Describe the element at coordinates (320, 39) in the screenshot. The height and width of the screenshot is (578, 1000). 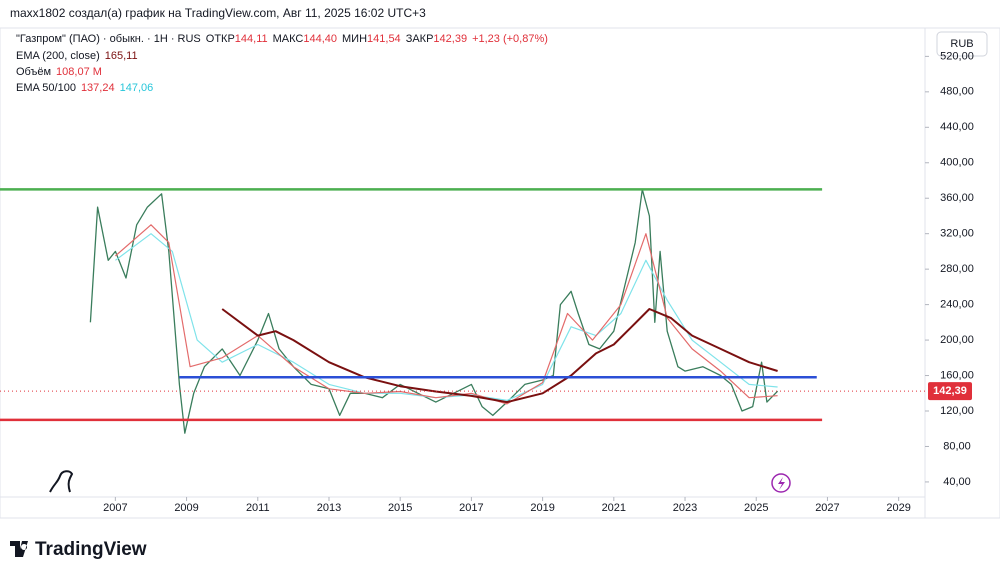
I see `legend-item: 144,40` at that location.